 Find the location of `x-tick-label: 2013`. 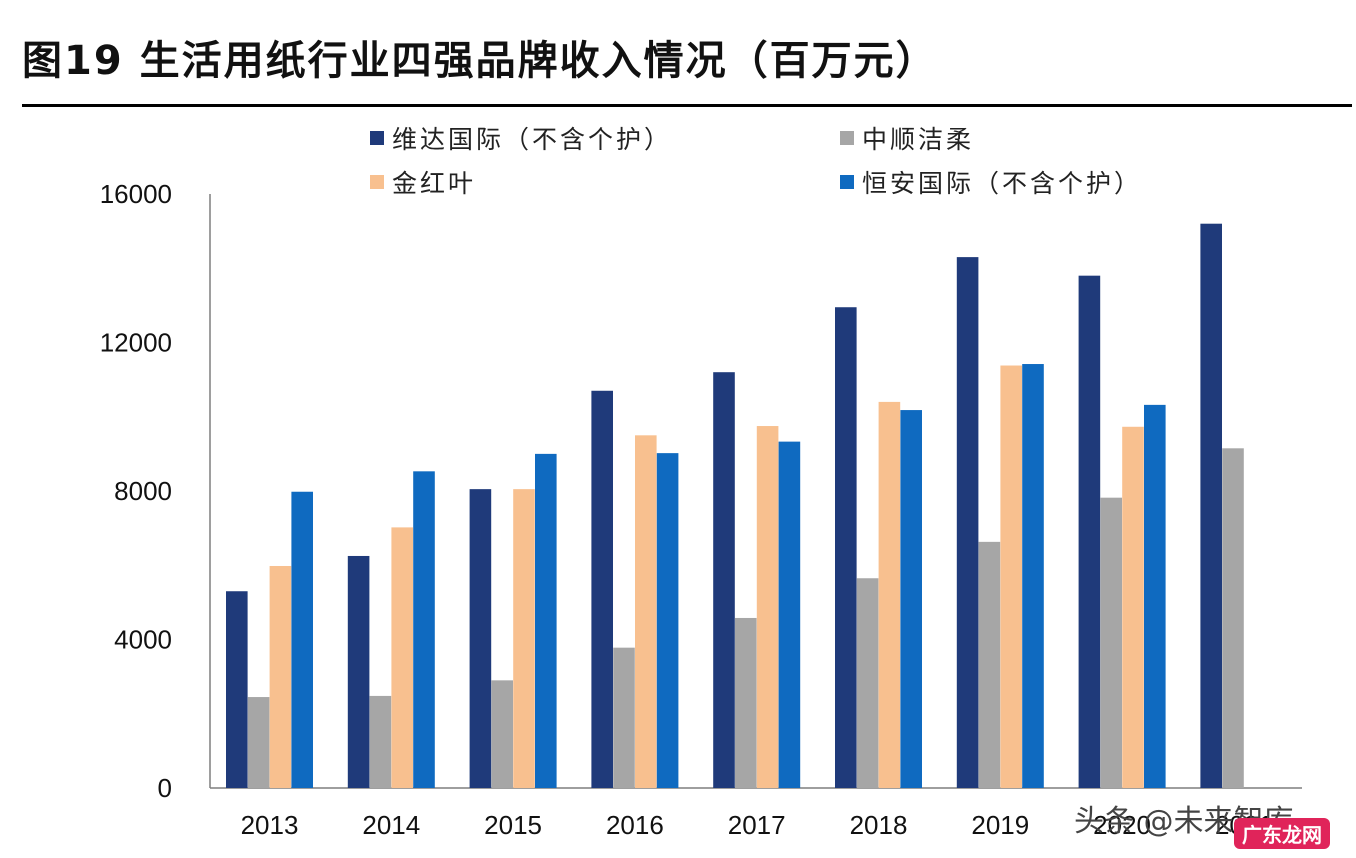

x-tick-label: 2013 is located at coordinates (270, 825).